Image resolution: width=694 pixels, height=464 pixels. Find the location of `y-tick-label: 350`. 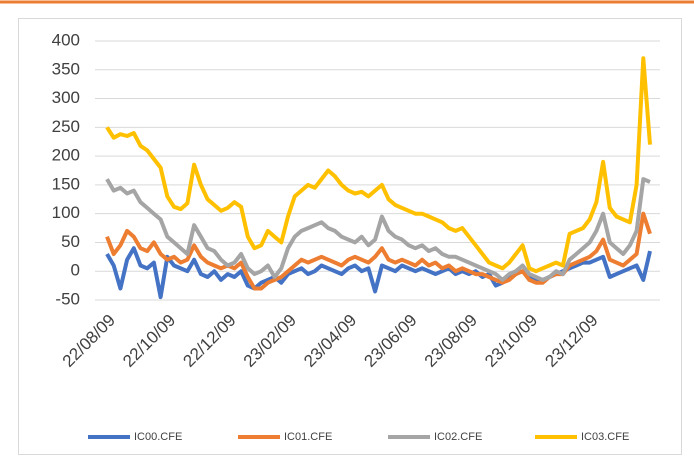

y-tick-label: 350 is located at coordinates (66, 68).